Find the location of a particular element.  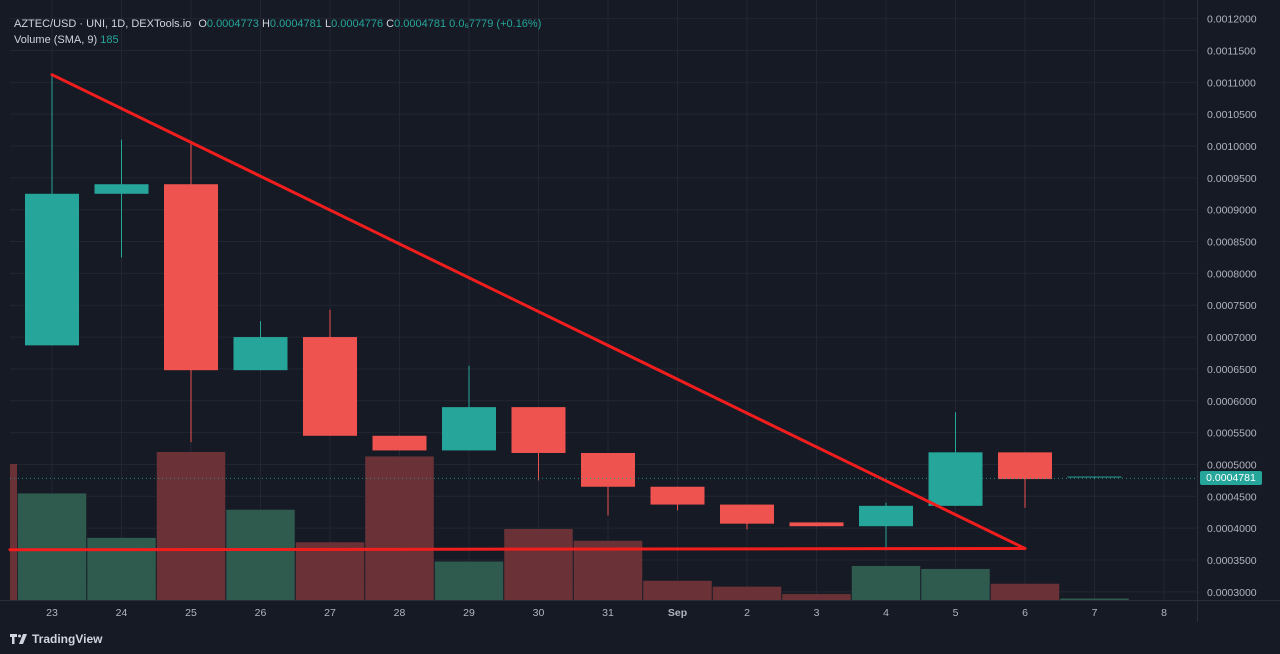

x-tick-label: 26 is located at coordinates (261, 613).